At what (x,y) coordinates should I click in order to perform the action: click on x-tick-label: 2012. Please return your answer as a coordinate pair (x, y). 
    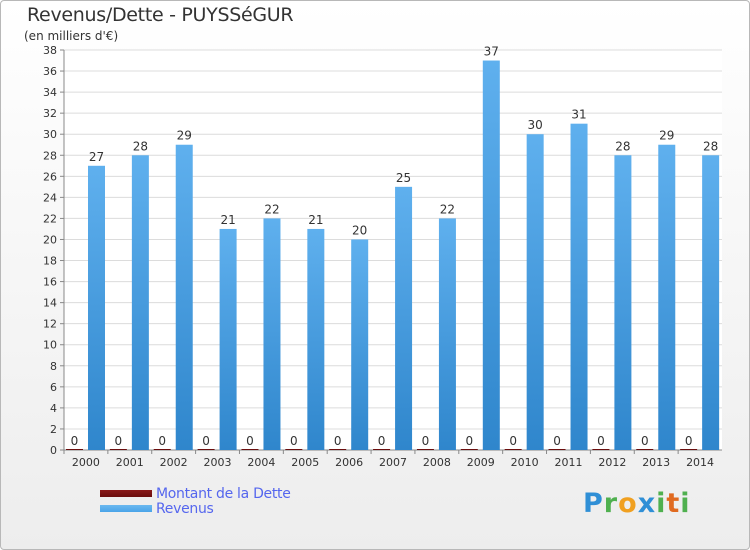
    Looking at the image, I should click on (612, 462).